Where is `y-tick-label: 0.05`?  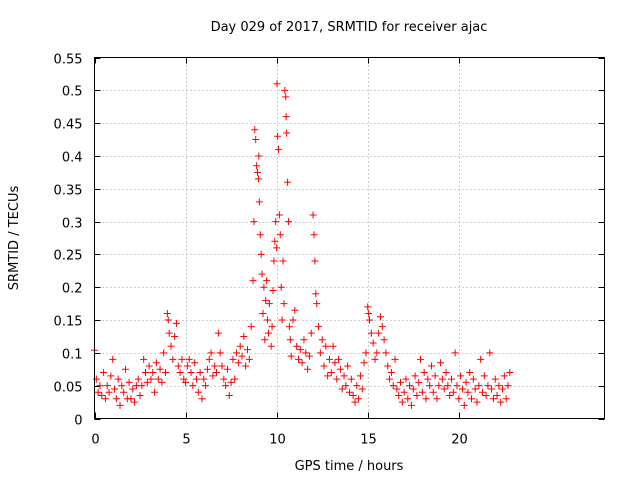 y-tick-label: 0.05 is located at coordinates (68, 388).